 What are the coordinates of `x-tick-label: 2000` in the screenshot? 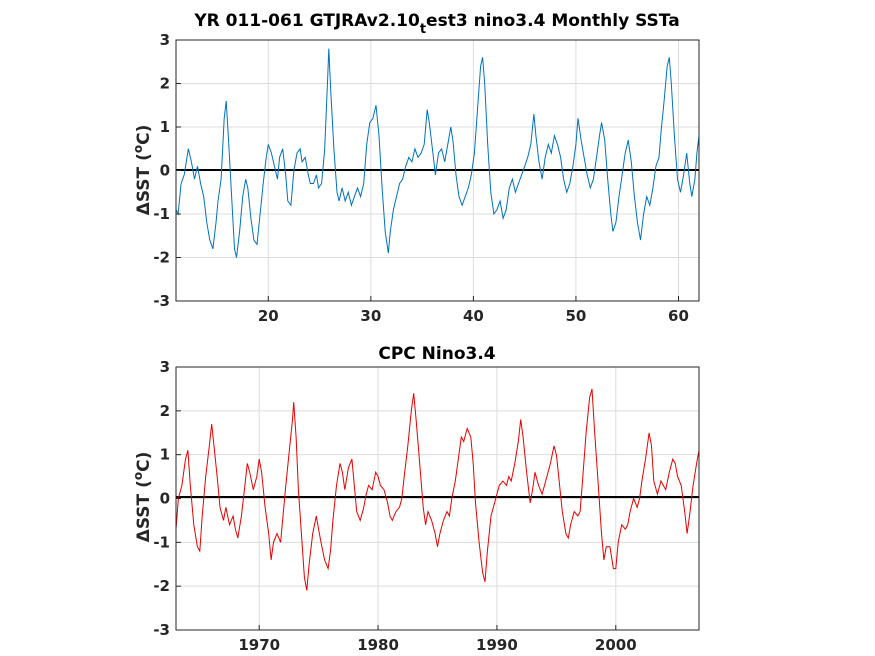 It's located at (616, 645).